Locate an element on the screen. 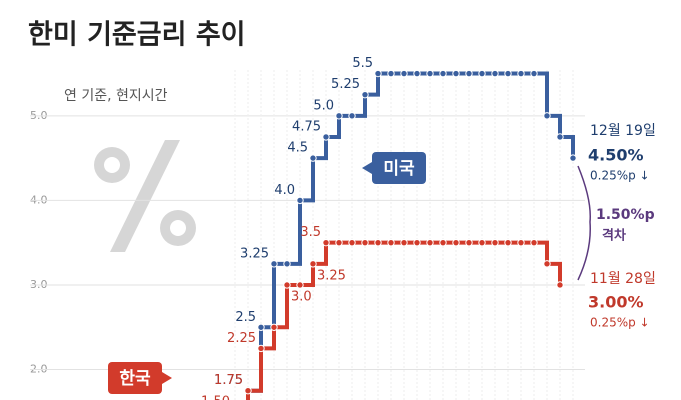 This screenshot has height=400, width=681. percent-icon is located at coordinates (145, 196).